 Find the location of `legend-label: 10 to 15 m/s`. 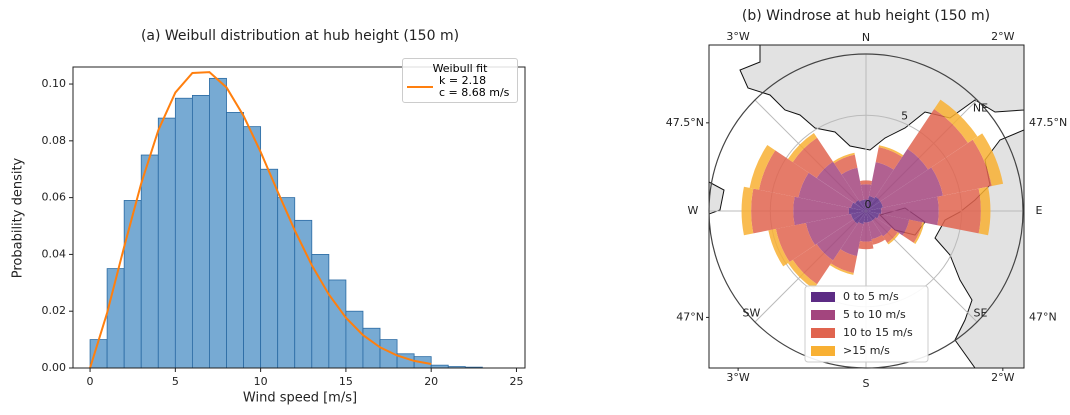

legend-label: 10 to 15 m/s is located at coordinates (878, 332).